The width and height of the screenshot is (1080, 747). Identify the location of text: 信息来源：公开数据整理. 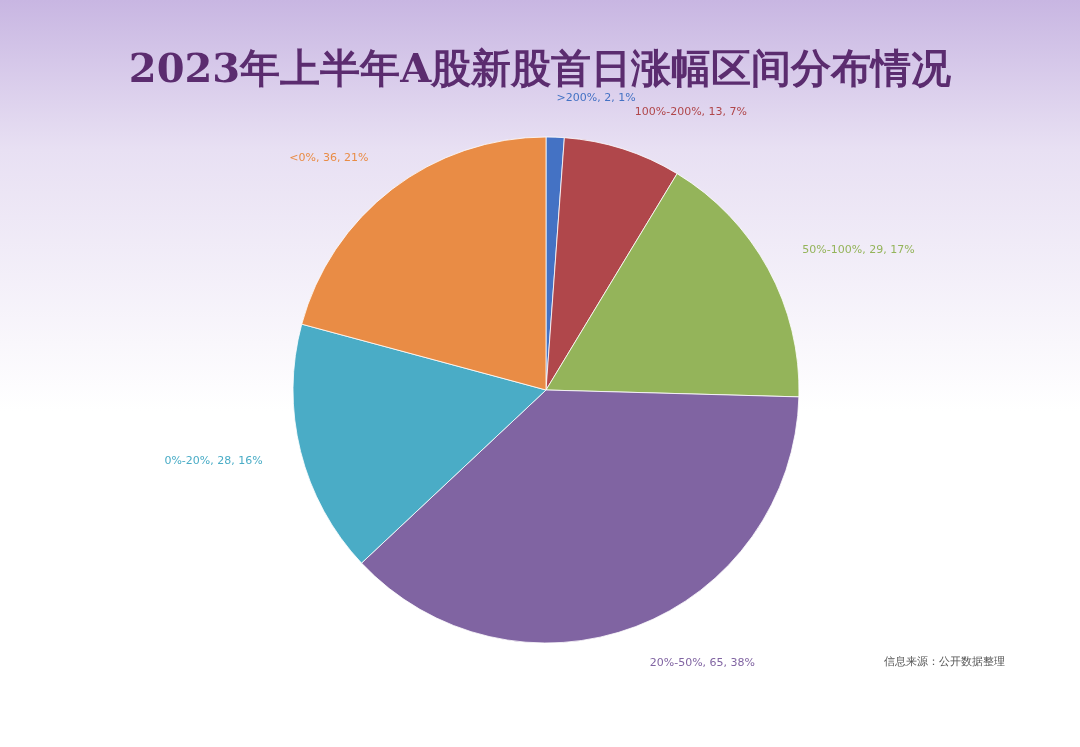
(944, 661).